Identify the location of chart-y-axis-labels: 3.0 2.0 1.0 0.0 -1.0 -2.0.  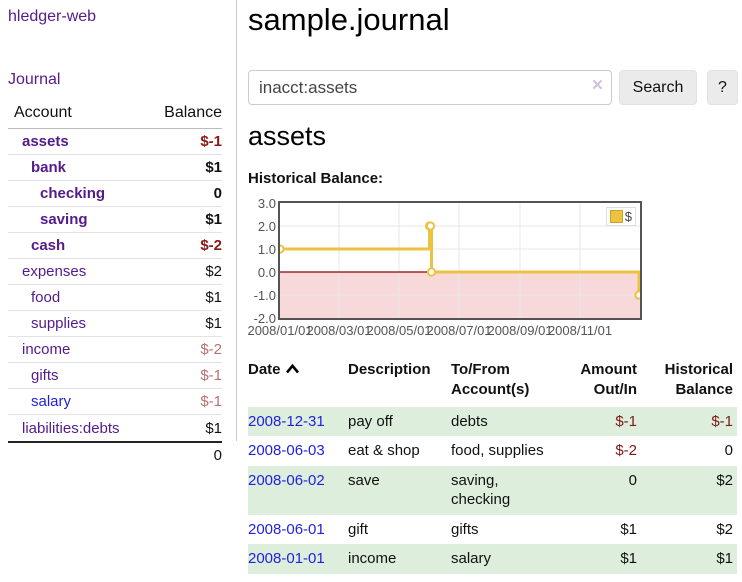
(262, 261).